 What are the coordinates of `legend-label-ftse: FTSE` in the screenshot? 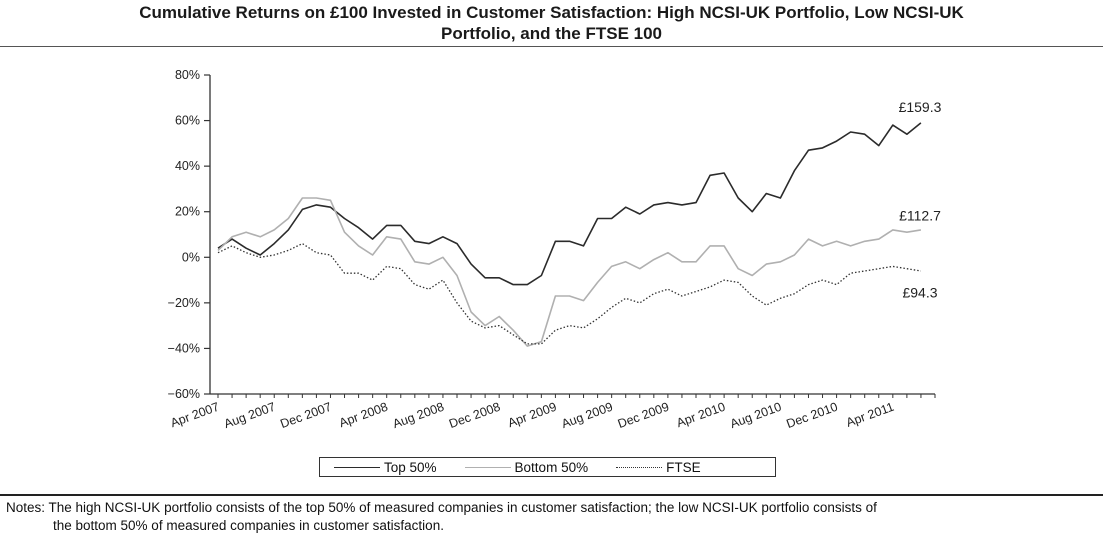 It's located at (683, 467).